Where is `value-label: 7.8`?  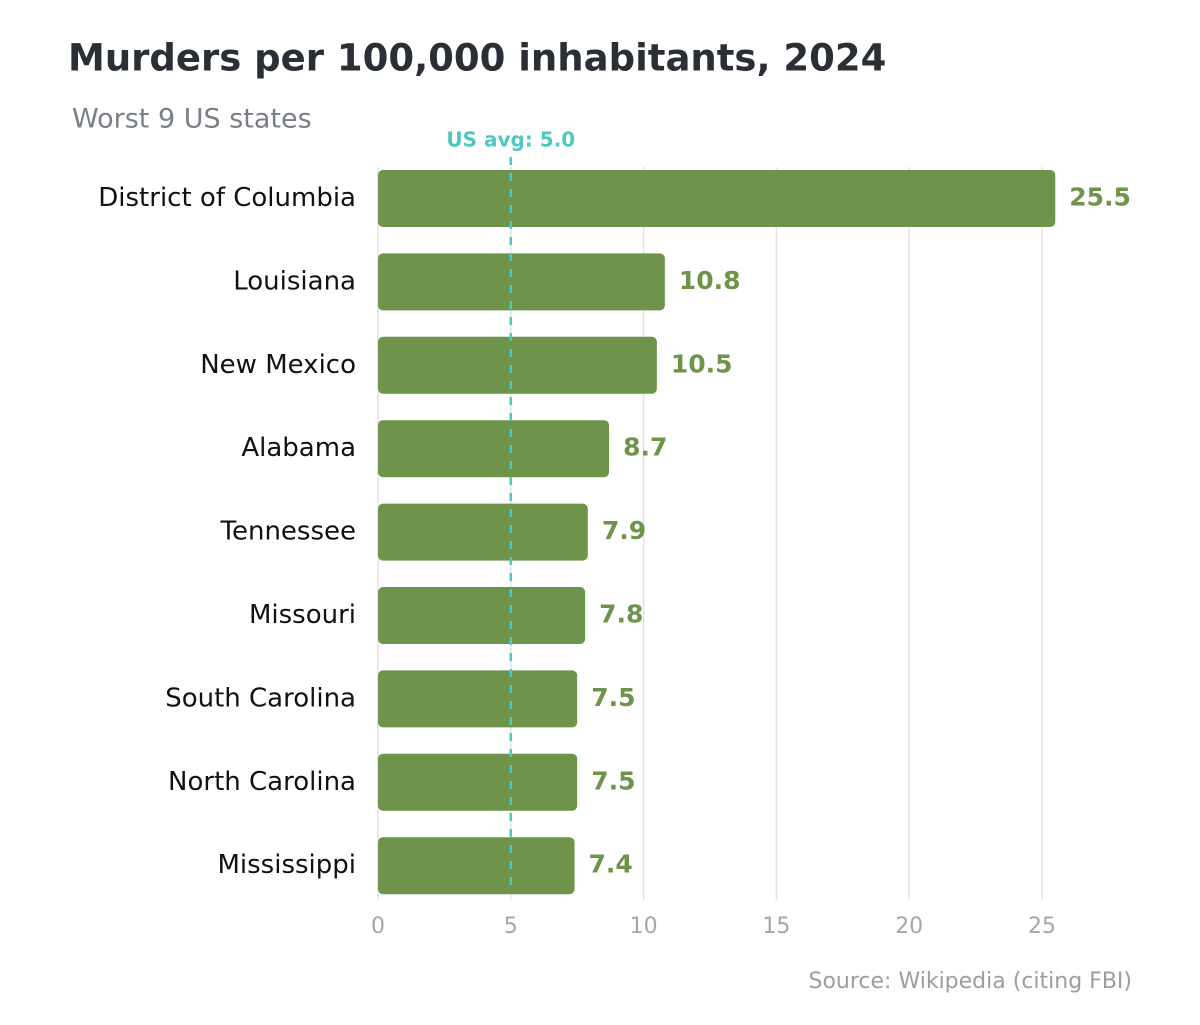
value-label: 7.8 is located at coordinates (621, 614).